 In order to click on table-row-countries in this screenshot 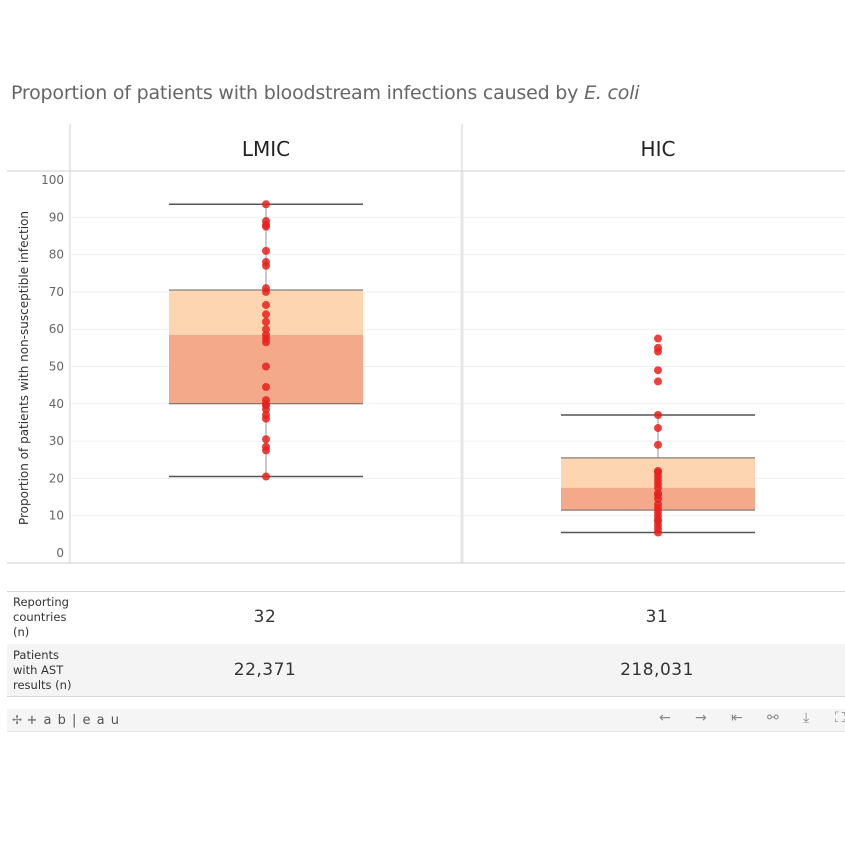, I will do `click(426, 617)`.